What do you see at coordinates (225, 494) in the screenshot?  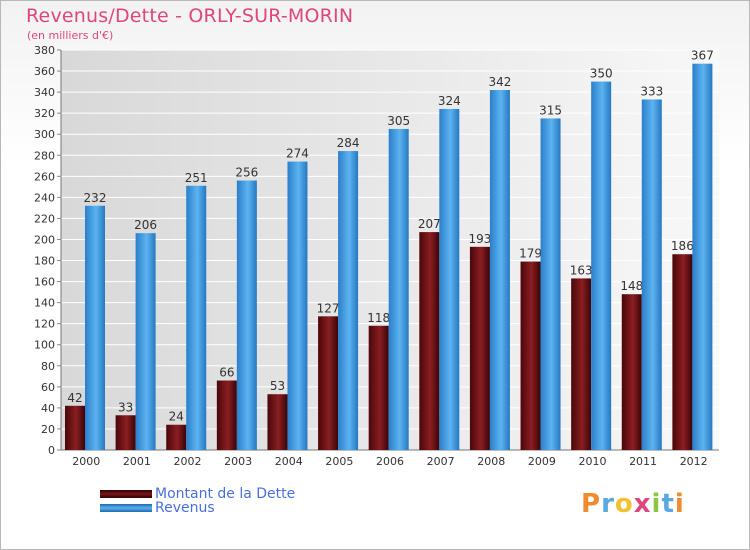 I see `legend-label-dette: Montant de la Dette` at bounding box center [225, 494].